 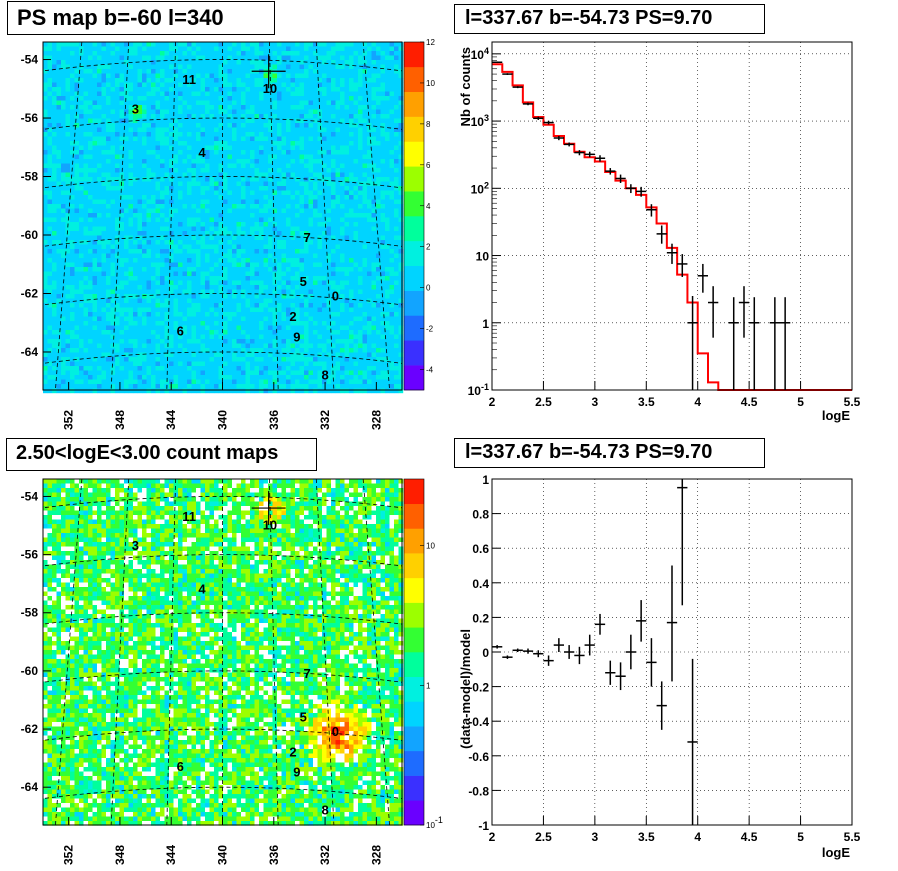 What do you see at coordinates (428, 288) in the screenshot?
I see `colorbar-tick-label: 0` at bounding box center [428, 288].